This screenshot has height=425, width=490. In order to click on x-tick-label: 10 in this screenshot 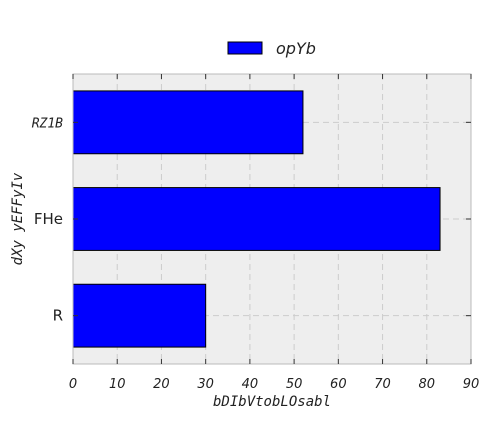, I will do `click(117, 384)`.